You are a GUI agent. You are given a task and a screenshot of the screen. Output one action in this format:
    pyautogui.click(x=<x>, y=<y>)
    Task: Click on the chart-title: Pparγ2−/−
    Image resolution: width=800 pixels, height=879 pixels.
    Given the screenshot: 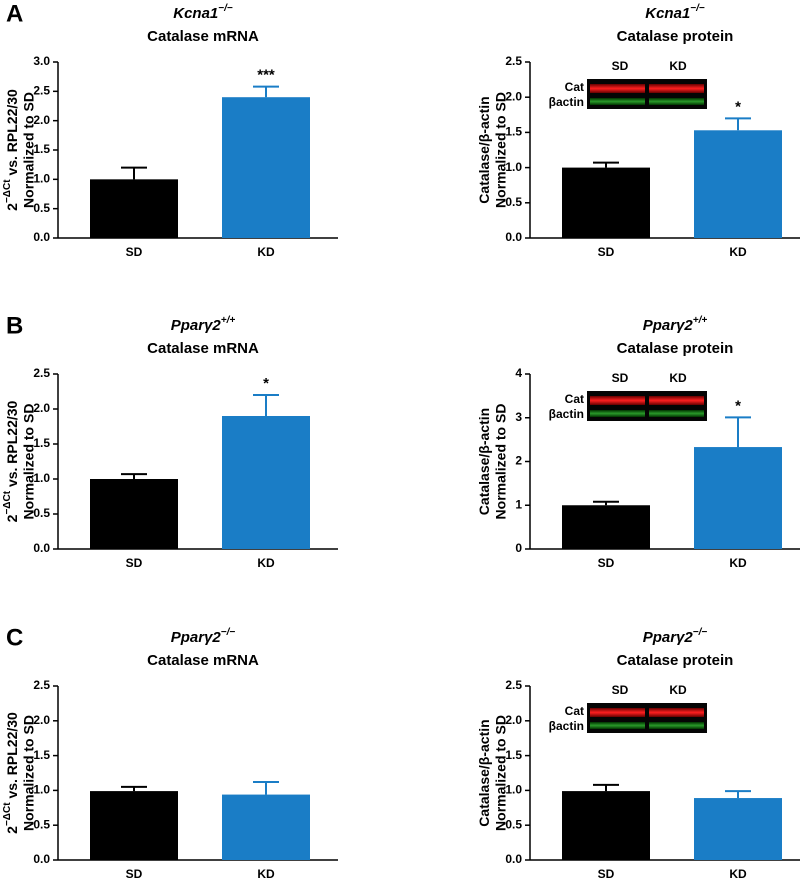 What is the action you would take?
    pyautogui.click(x=675, y=636)
    